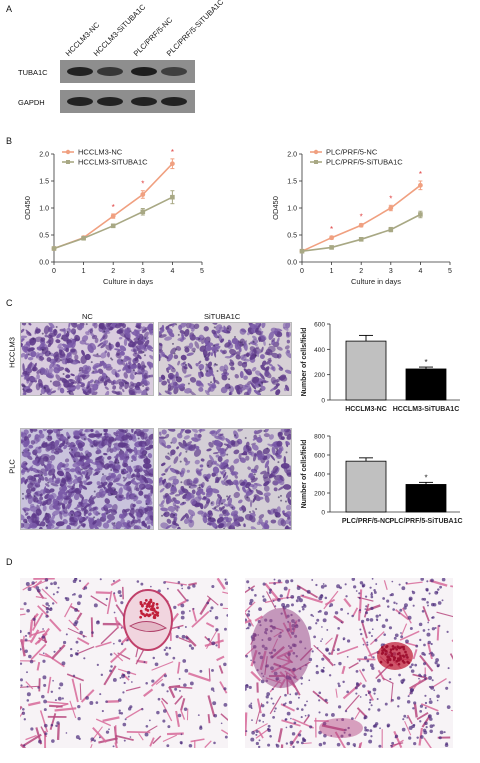 Image resolution: width=480 pixels, height=763 pixels. What do you see at coordinates (302, 271) in the screenshot?
I see `x-tick-label: 0` at bounding box center [302, 271].